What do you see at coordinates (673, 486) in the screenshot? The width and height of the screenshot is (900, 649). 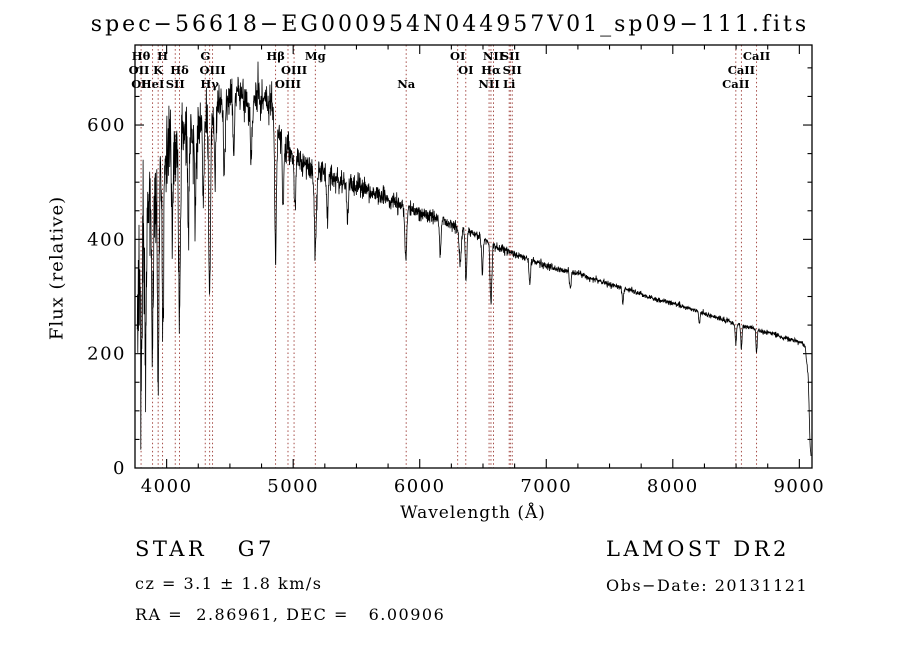 I see `x-tick-label: 8000` at bounding box center [673, 486].